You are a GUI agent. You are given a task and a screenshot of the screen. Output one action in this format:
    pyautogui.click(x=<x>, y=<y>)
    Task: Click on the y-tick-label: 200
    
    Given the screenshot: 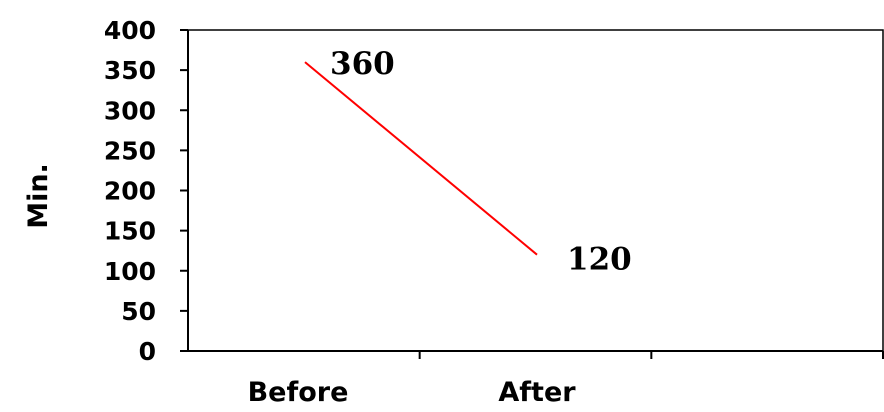 What is the action you would take?
    pyautogui.click(x=130, y=191)
    